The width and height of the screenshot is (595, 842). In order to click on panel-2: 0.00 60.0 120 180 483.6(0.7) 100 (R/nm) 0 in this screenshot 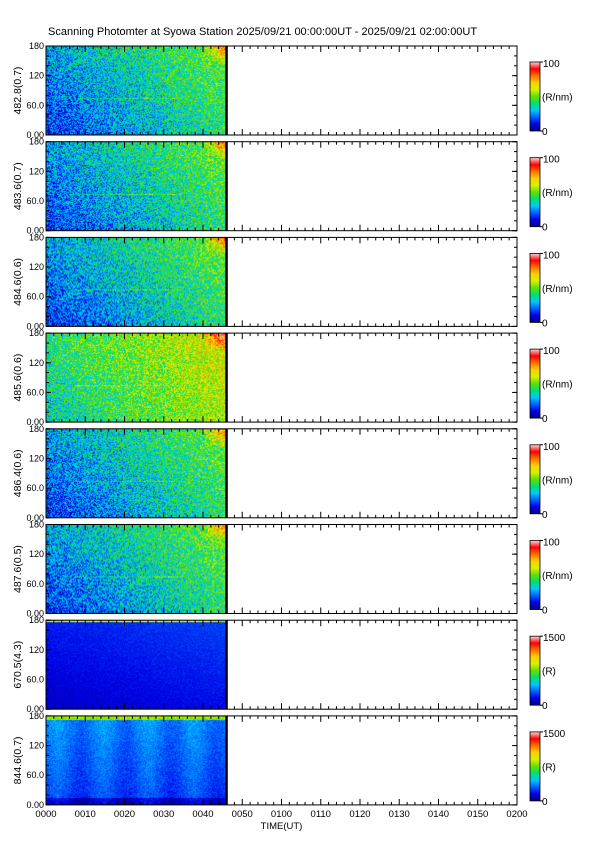, I will do `click(292, 186)`.